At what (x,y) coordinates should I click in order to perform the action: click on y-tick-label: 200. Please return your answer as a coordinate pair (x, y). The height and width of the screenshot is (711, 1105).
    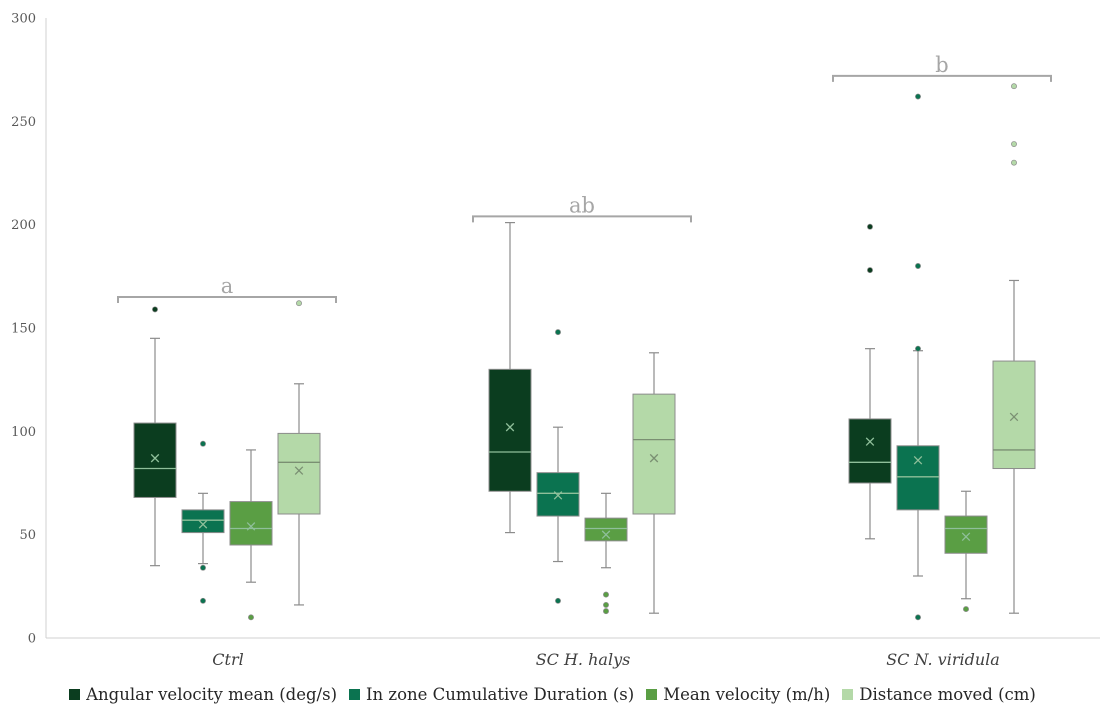
    Looking at the image, I should click on (23, 225).